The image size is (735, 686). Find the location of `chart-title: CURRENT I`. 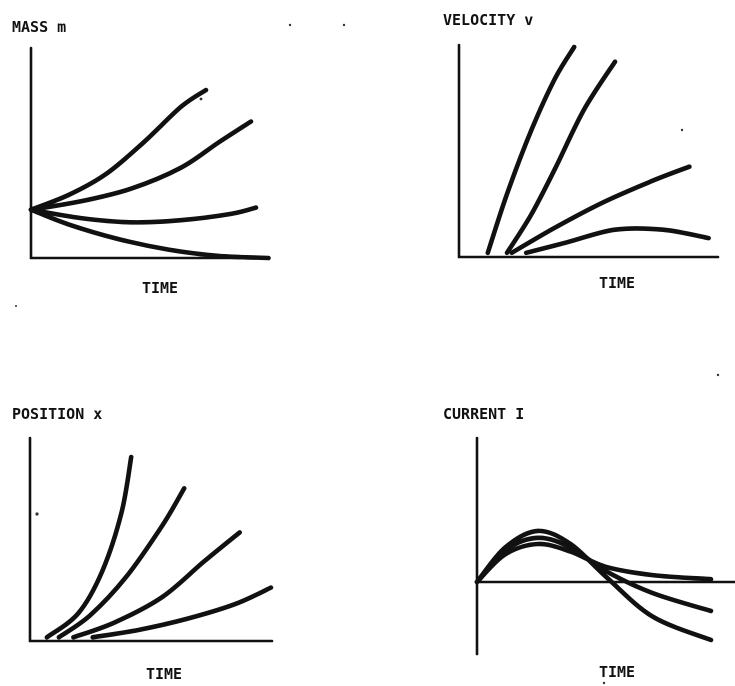

chart-title: CURRENT I is located at coordinates (483, 414).